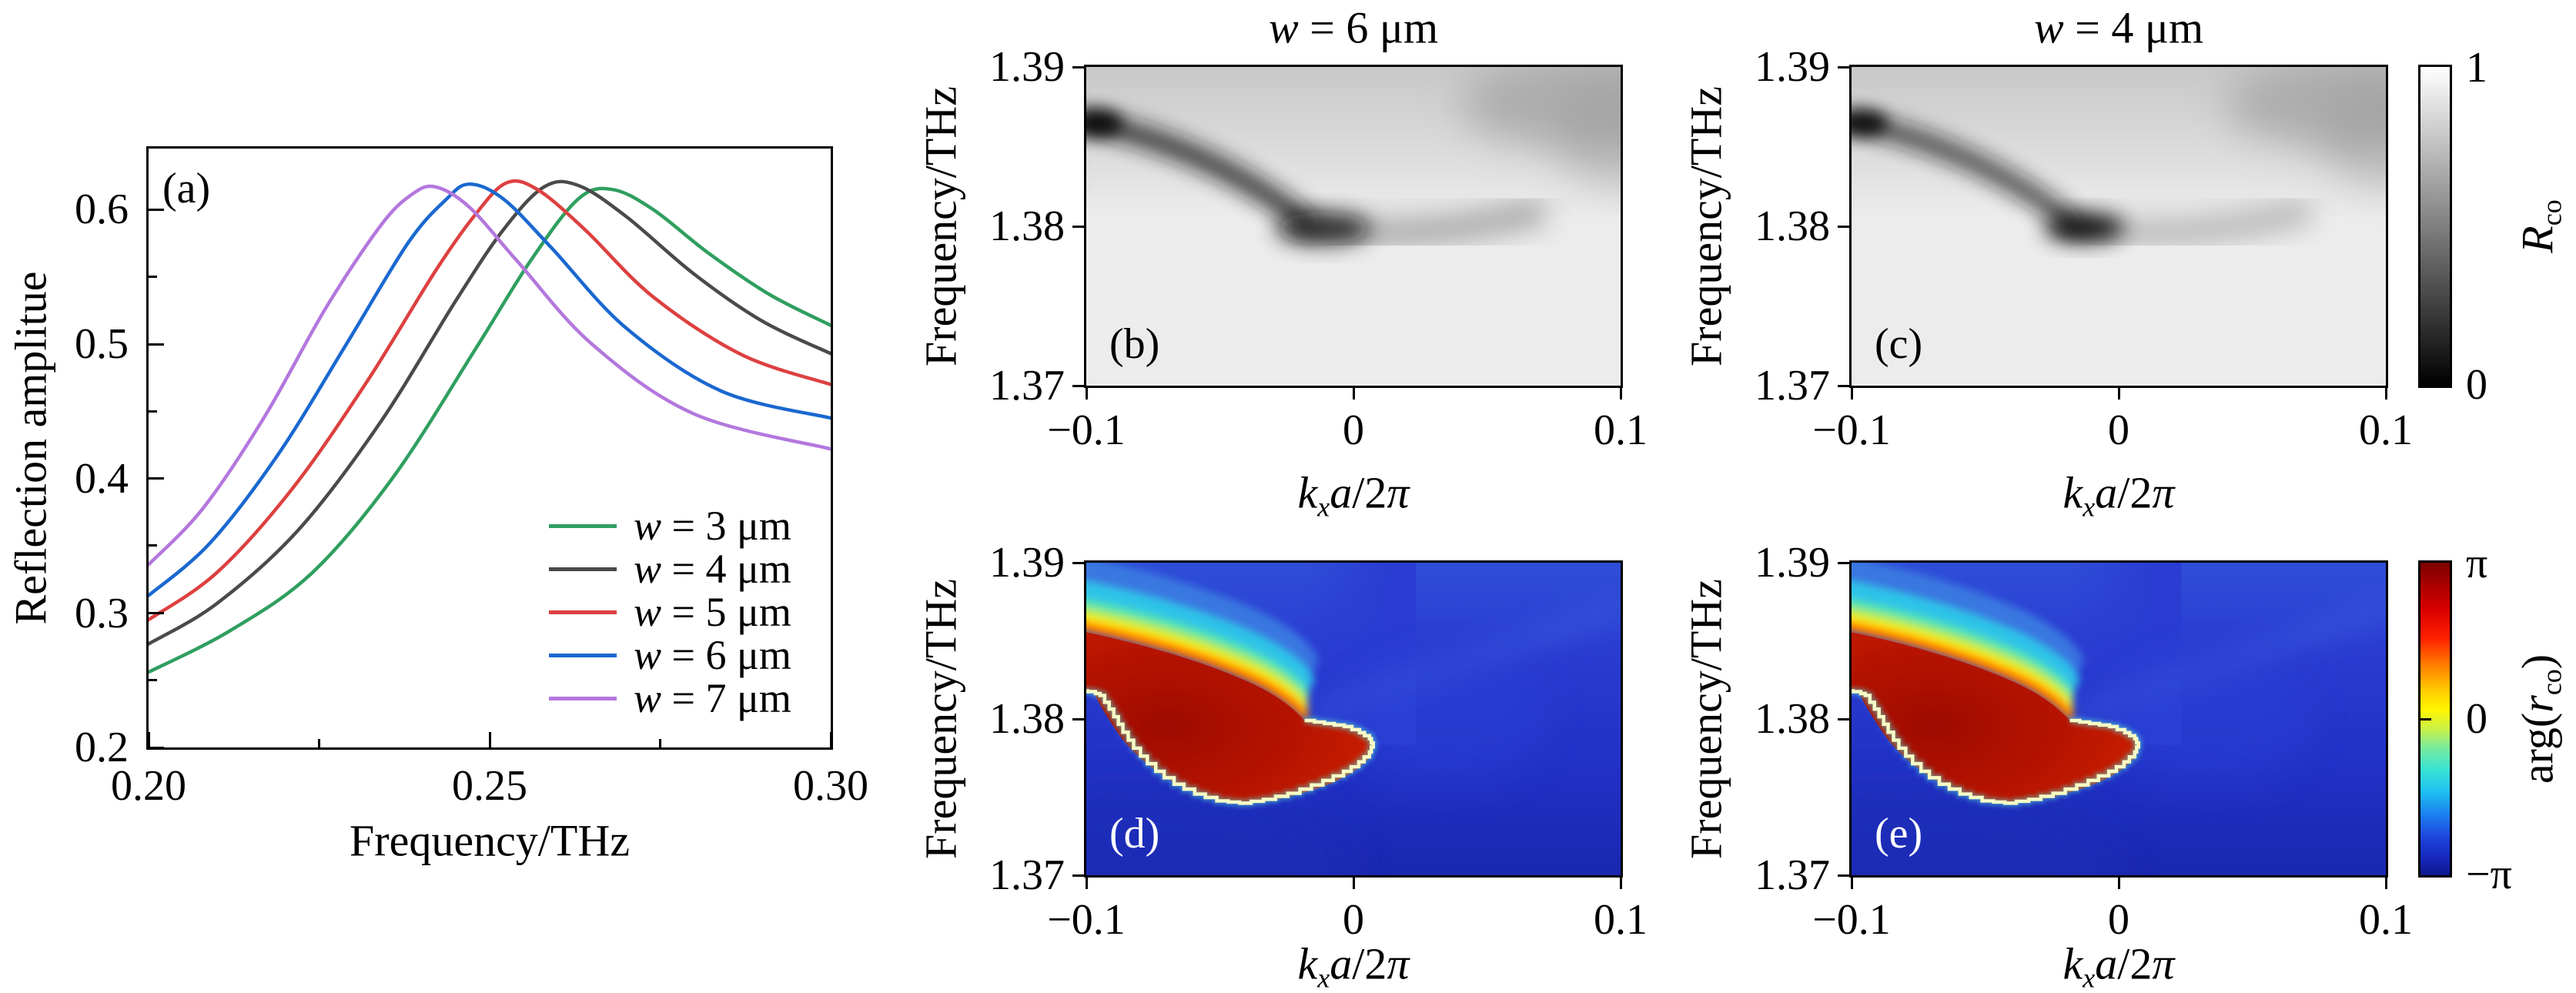 The width and height of the screenshot is (2576, 993). What do you see at coordinates (726, 569) in the screenshot?
I see `text-part: = 4 μm` at bounding box center [726, 569].